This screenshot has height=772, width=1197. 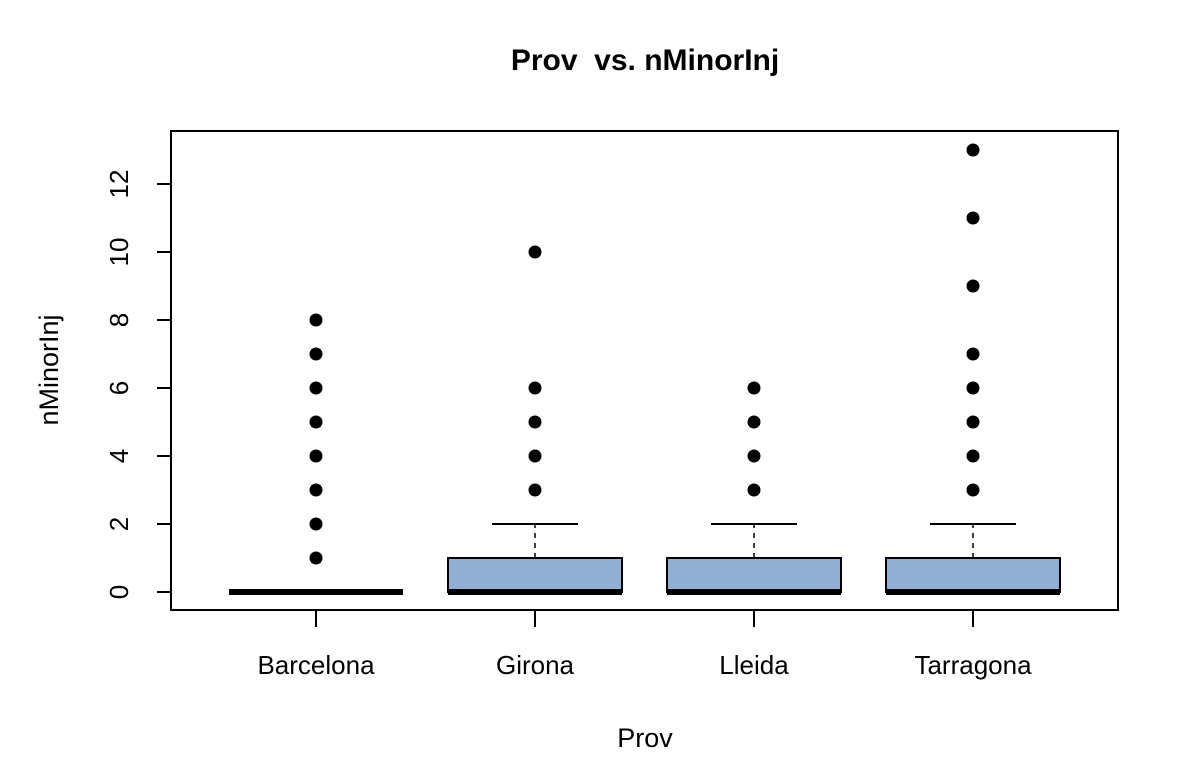 I want to click on y-tick-label: 8, so click(x=119, y=320).